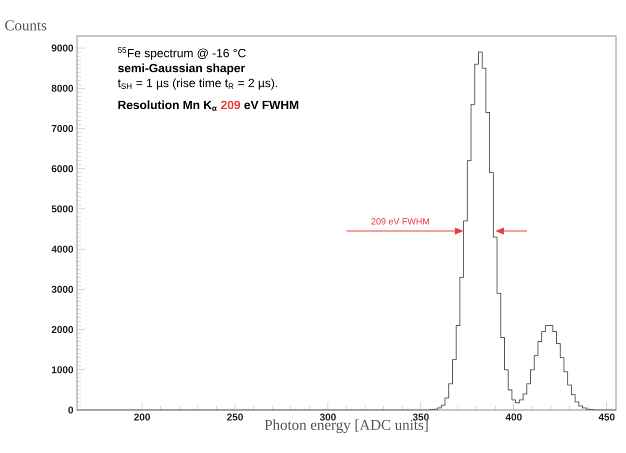 Image resolution: width=626 pixels, height=453 pixels. What do you see at coordinates (182, 69) in the screenshot?
I see `annotation: semi-Gaussian shaper` at bounding box center [182, 69].